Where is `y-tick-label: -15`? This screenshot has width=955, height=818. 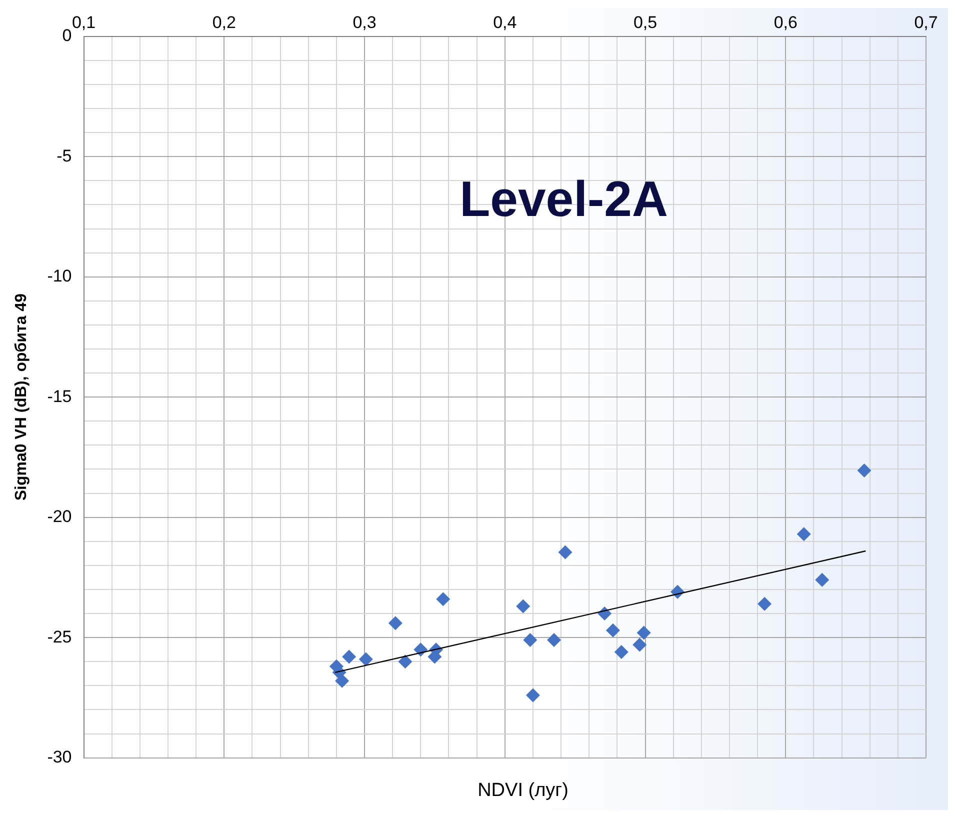 y-tick-label: -15 is located at coordinates (59, 396).